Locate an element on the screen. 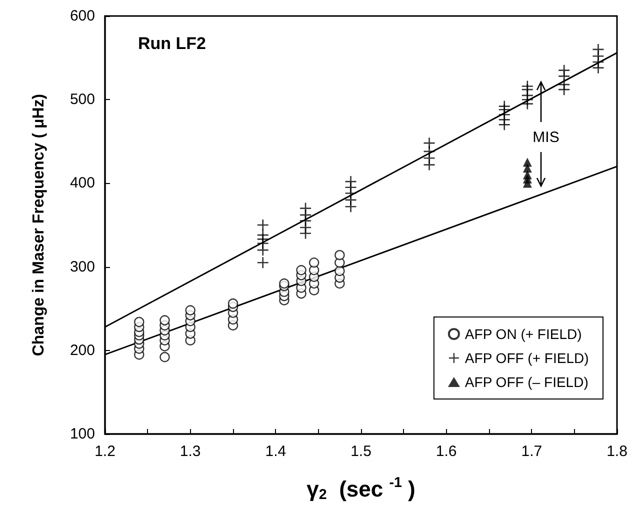 This screenshot has height=507, width=633. x-tick-label: 1.2 is located at coordinates (105, 451).